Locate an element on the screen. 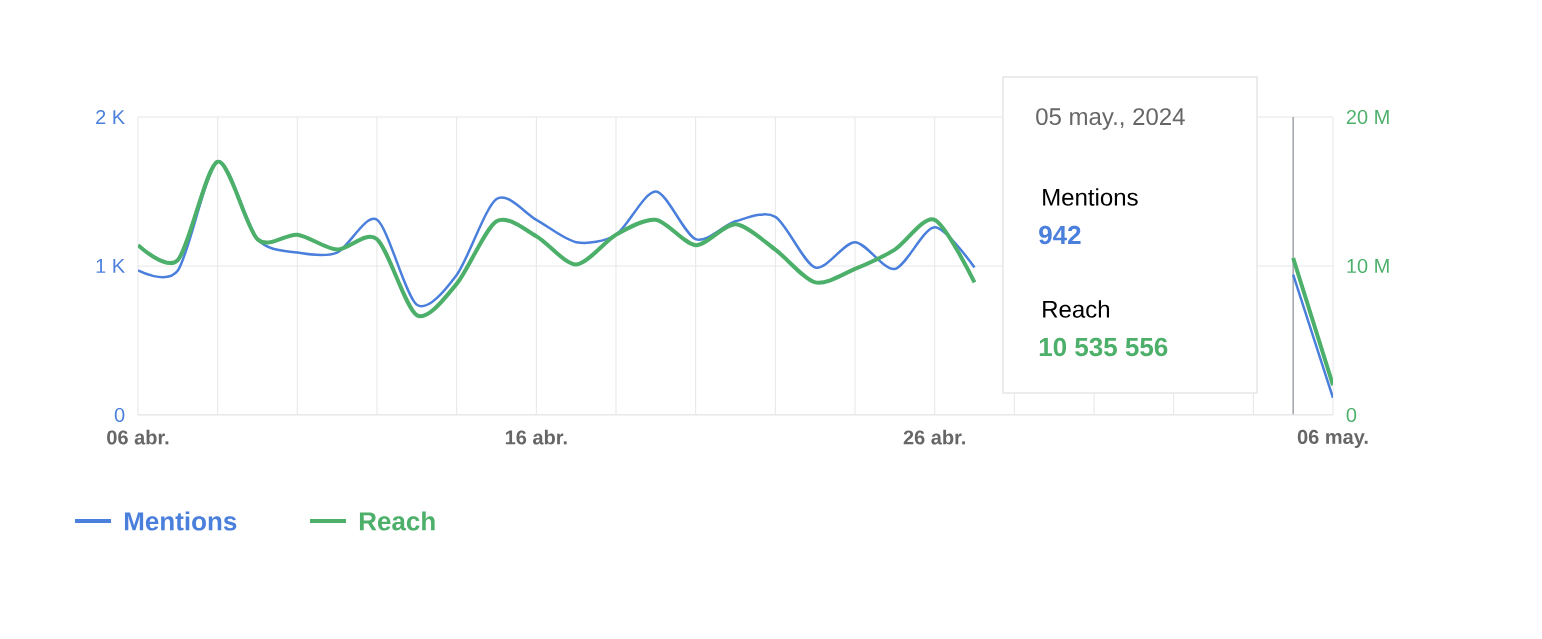  annotation: 10 535 556 is located at coordinates (1103, 347).